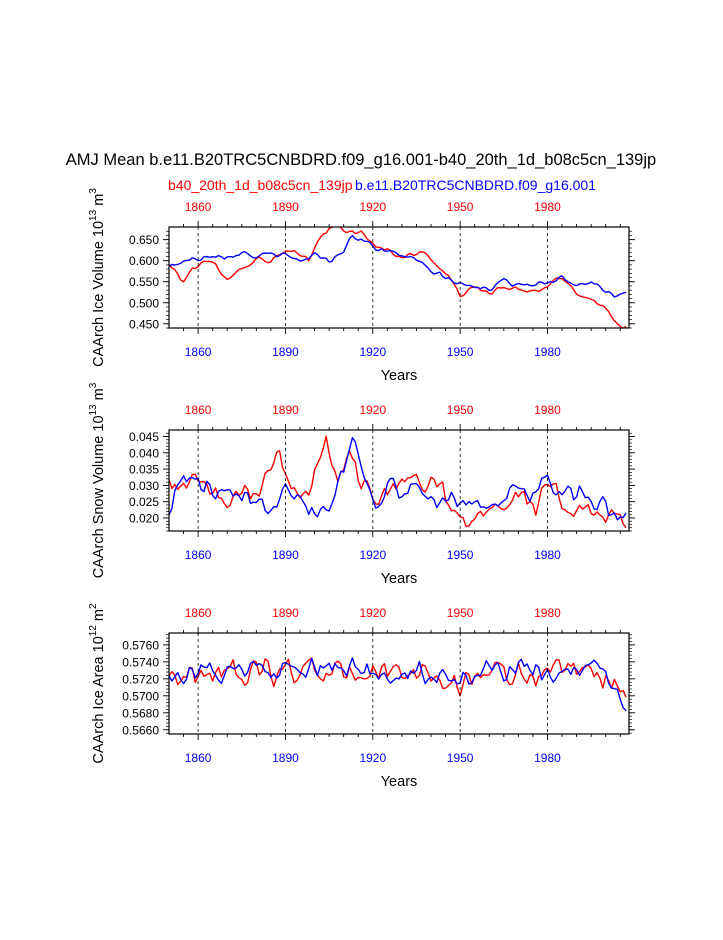 This screenshot has height=940, width=723. Describe the element at coordinates (260, 185) in the screenshot. I see `legend-red-label: b40_20th_1d_b08c5cn_139jp` at that location.